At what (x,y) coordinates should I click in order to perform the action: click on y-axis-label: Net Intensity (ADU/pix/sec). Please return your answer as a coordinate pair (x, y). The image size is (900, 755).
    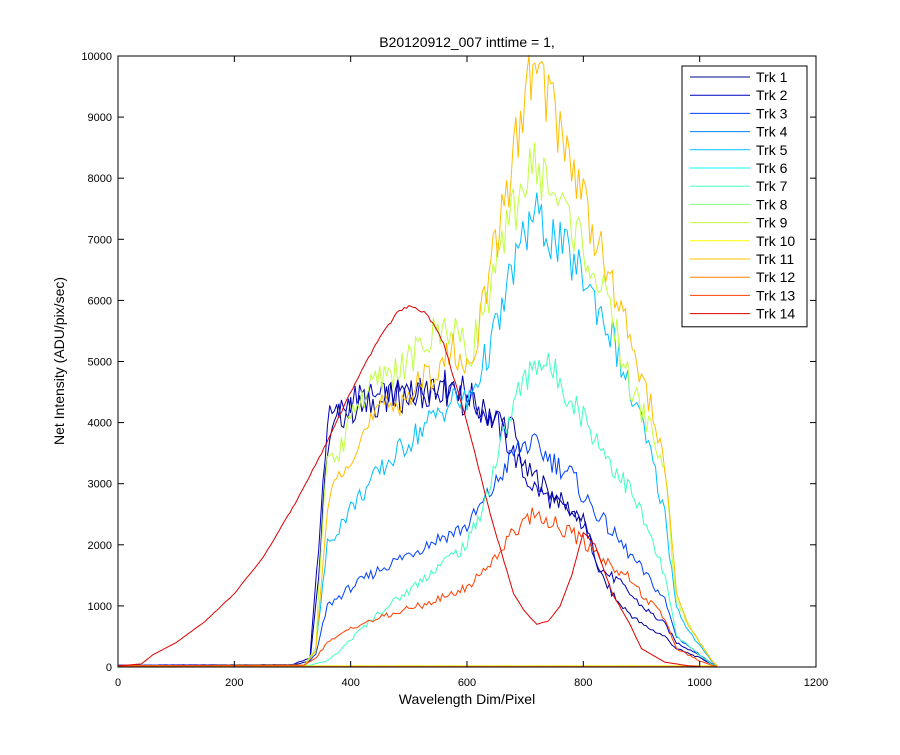
    Looking at the image, I should click on (59, 361).